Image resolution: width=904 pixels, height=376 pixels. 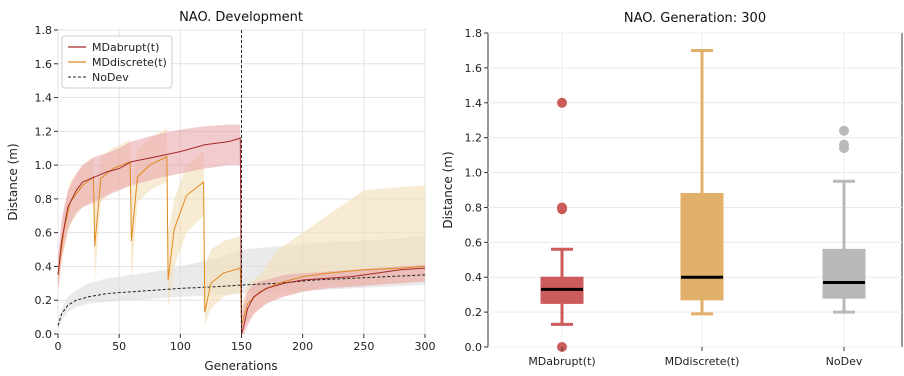 What do you see at coordinates (119, 346) in the screenshot?
I see `left-x-tick-label: 50` at bounding box center [119, 346].